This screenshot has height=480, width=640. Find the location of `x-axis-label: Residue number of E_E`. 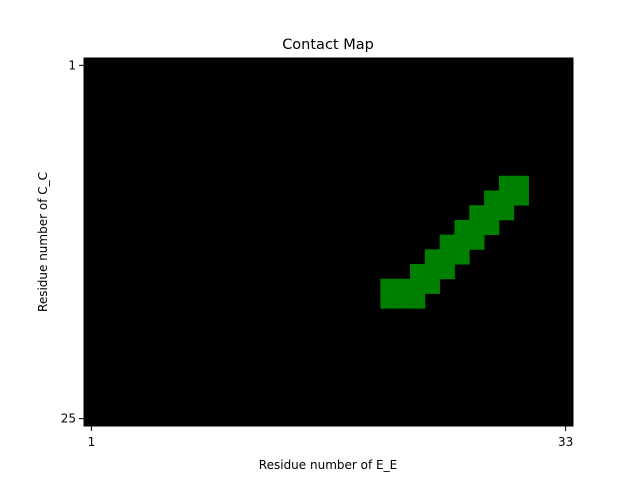

x-axis-label: Residue number of E_E is located at coordinates (328, 465).